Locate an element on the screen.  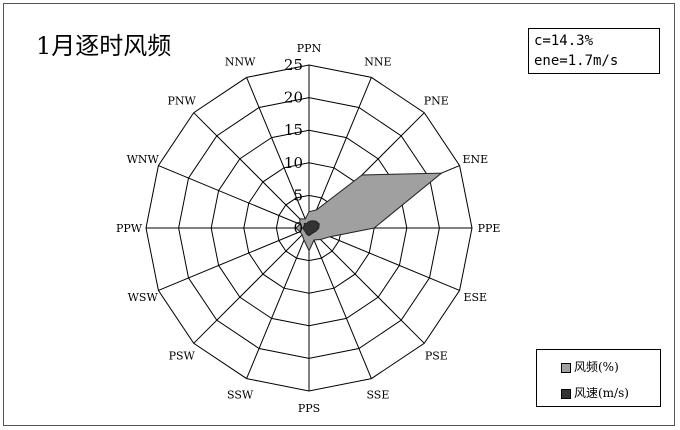
radar-series is located at coordinates (369, 212).